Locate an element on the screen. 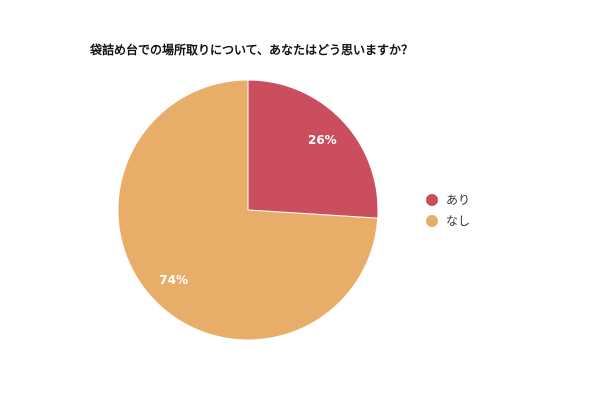 The width and height of the screenshot is (600, 400). legend-label: あり is located at coordinates (458, 200).